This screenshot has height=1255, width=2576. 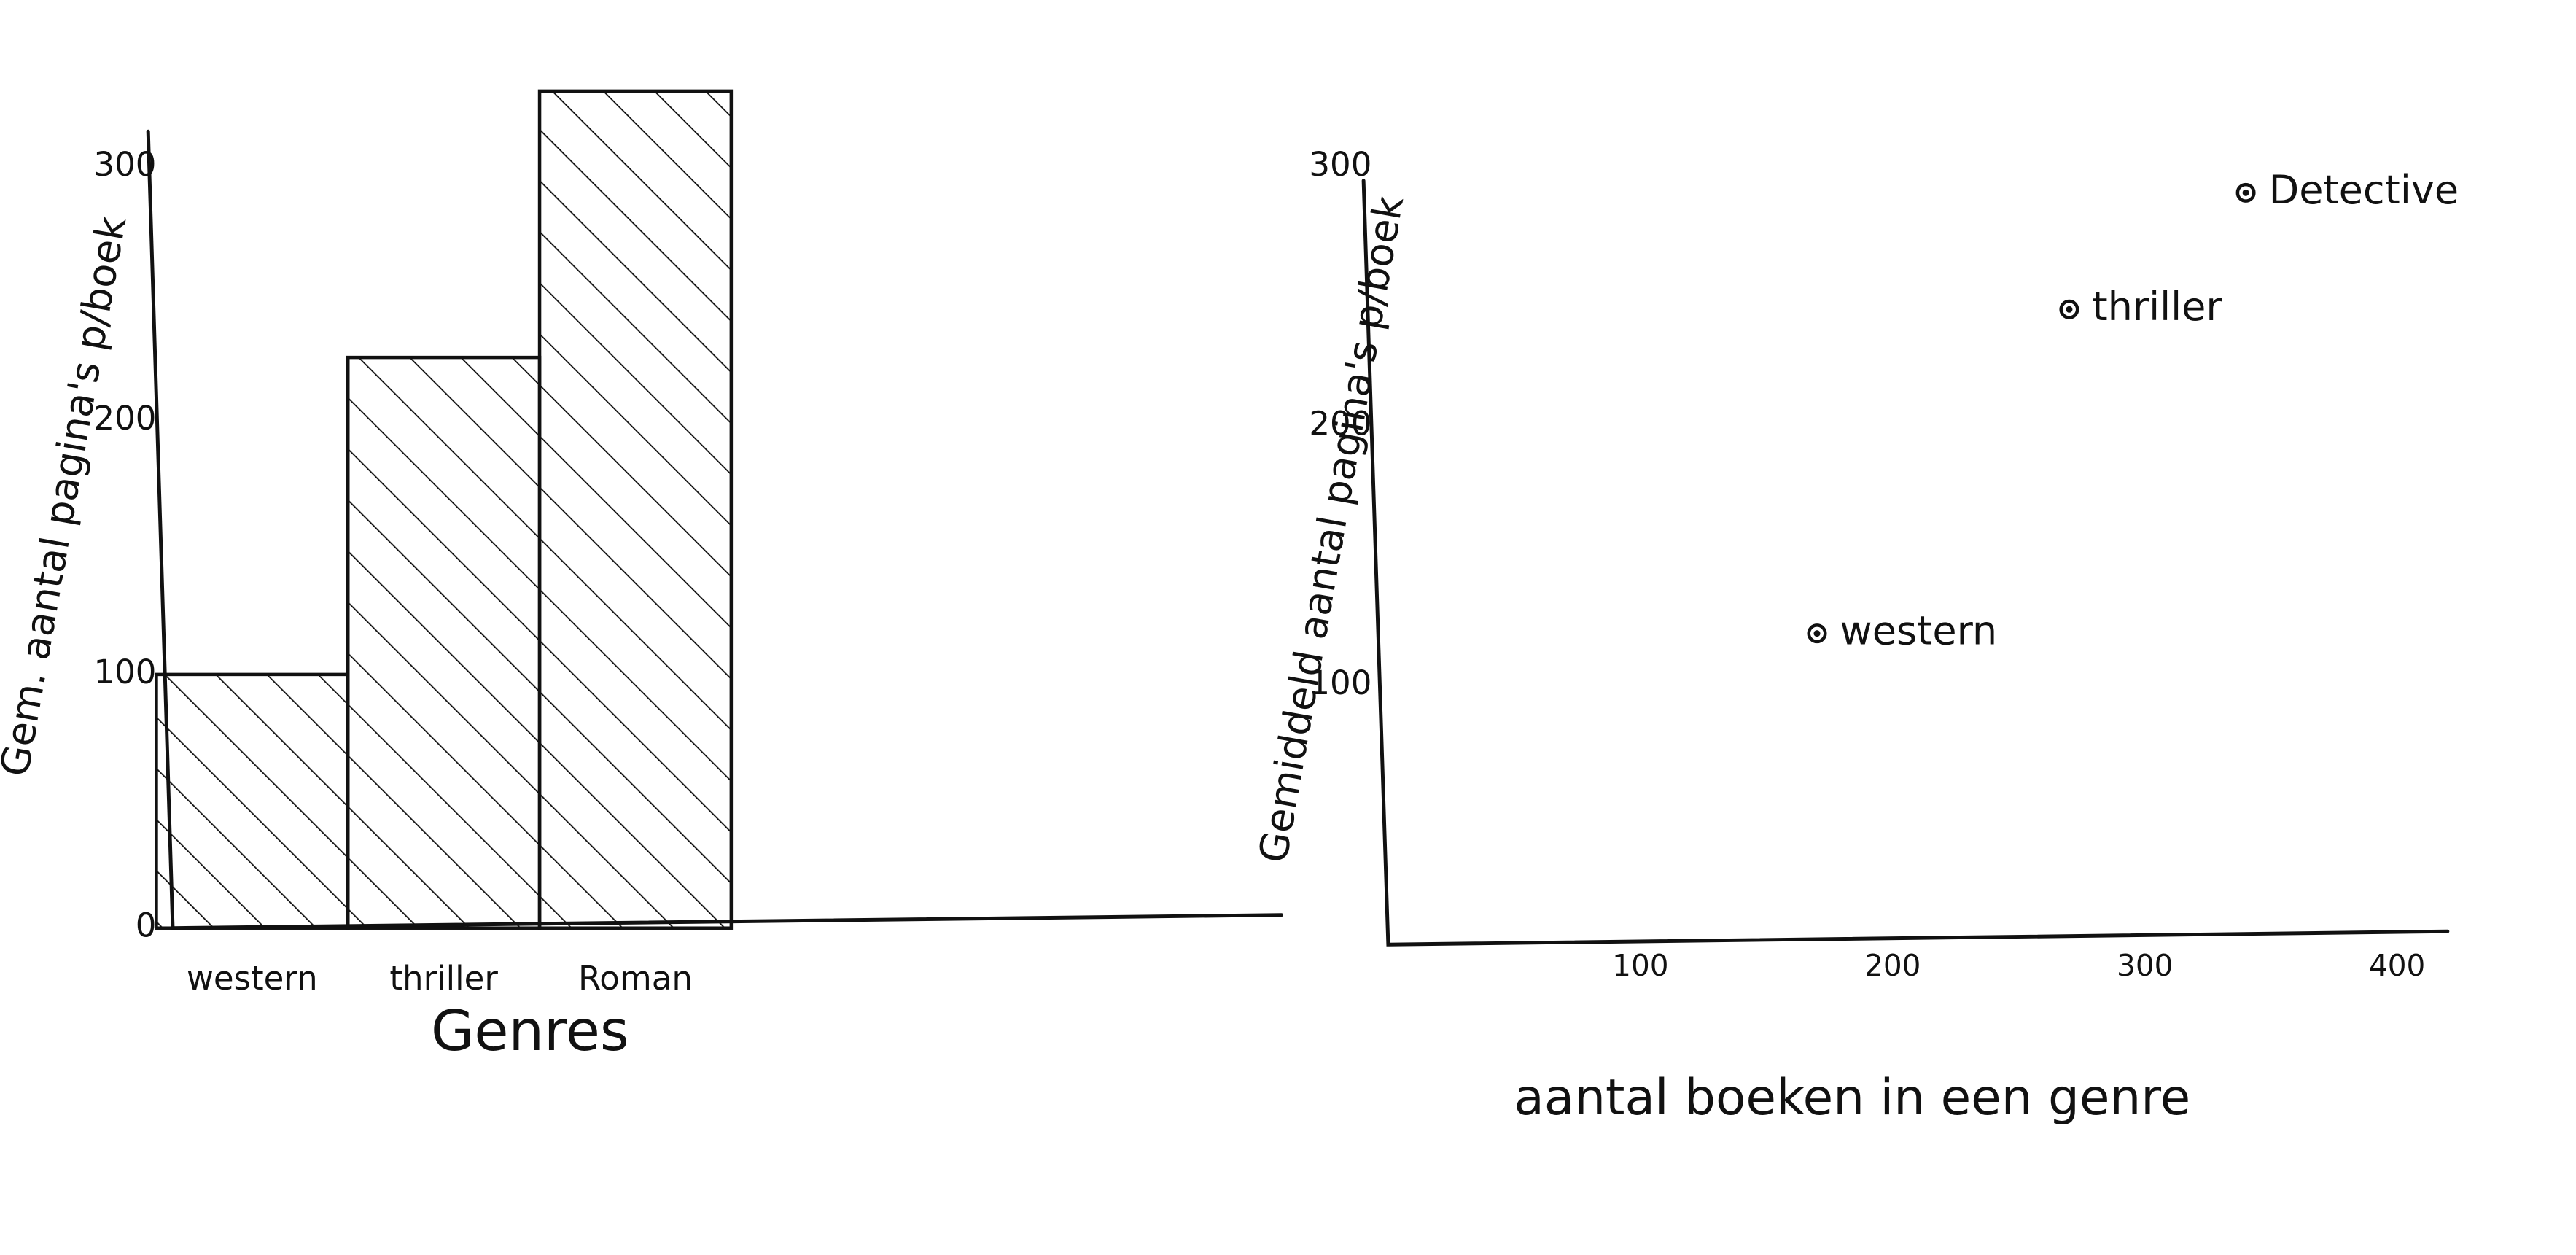 What do you see at coordinates (252, 978) in the screenshot?
I see `x-tick-label: western` at bounding box center [252, 978].